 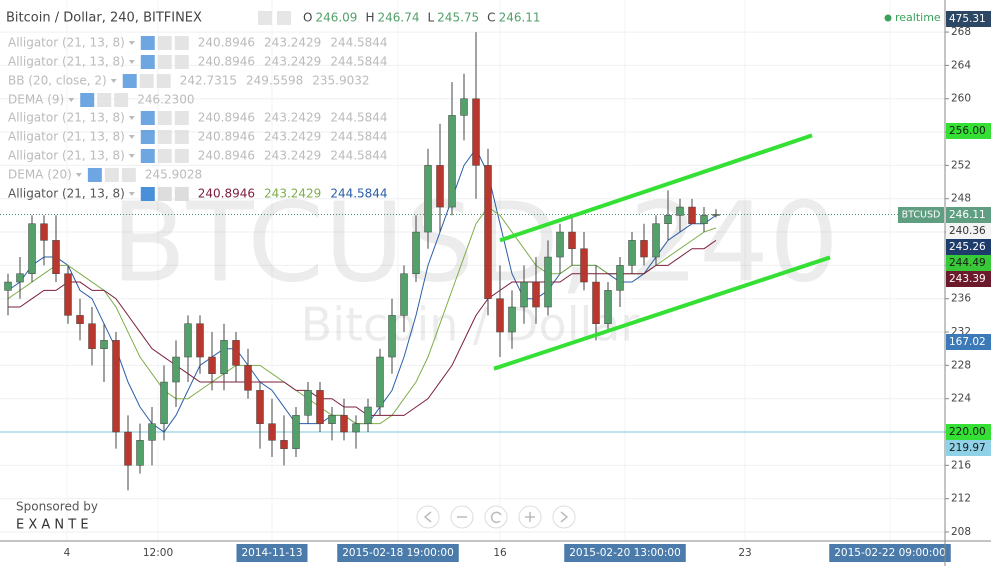 What do you see at coordinates (226, 137) in the screenshot?
I see `indicator-value: 240.8946` at bounding box center [226, 137].